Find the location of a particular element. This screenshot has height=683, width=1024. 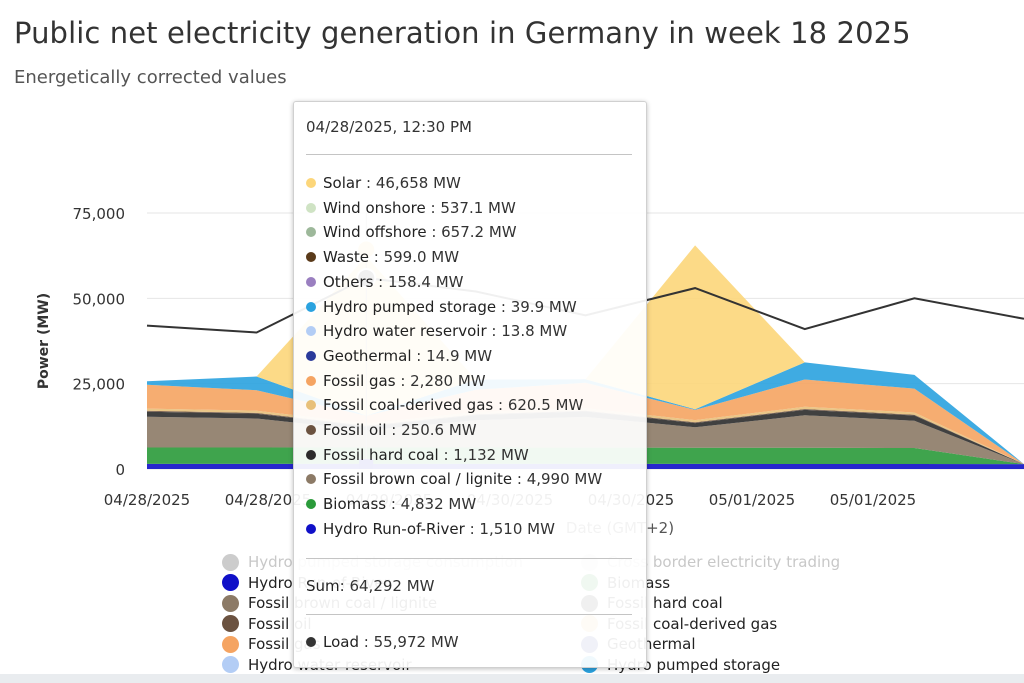

tooltip-load: Load : 55,972 MW is located at coordinates (382, 642).